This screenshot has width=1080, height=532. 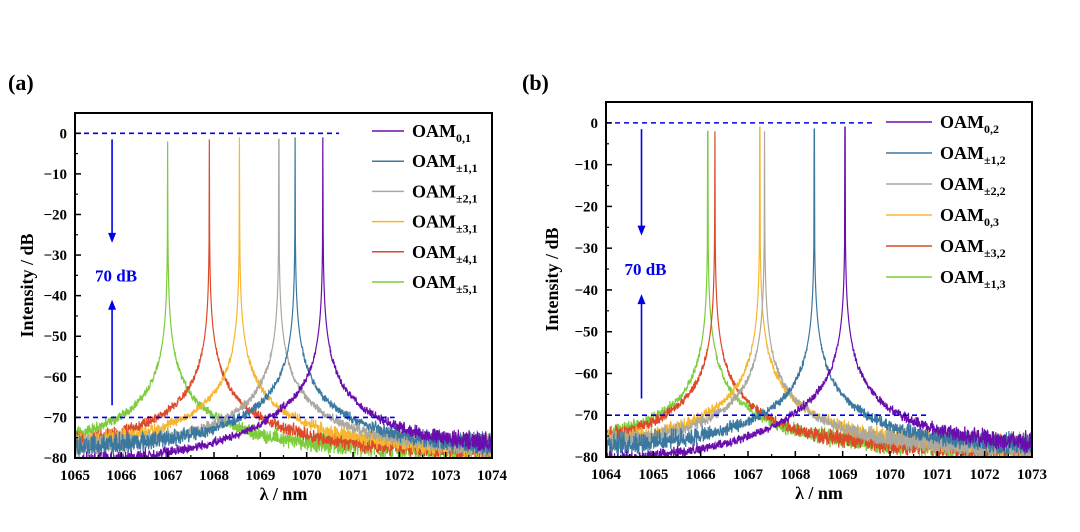 I want to click on legend-label: OAM0,3, so click(x=969, y=217).